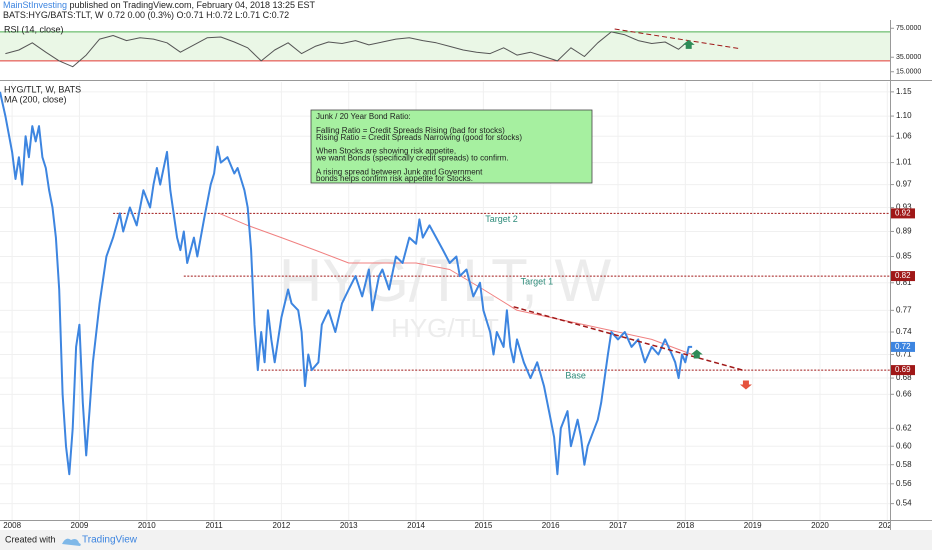 The width and height of the screenshot is (932, 555). What do you see at coordinates (466, 540) in the screenshot?
I see `footer-bar` at bounding box center [466, 540].